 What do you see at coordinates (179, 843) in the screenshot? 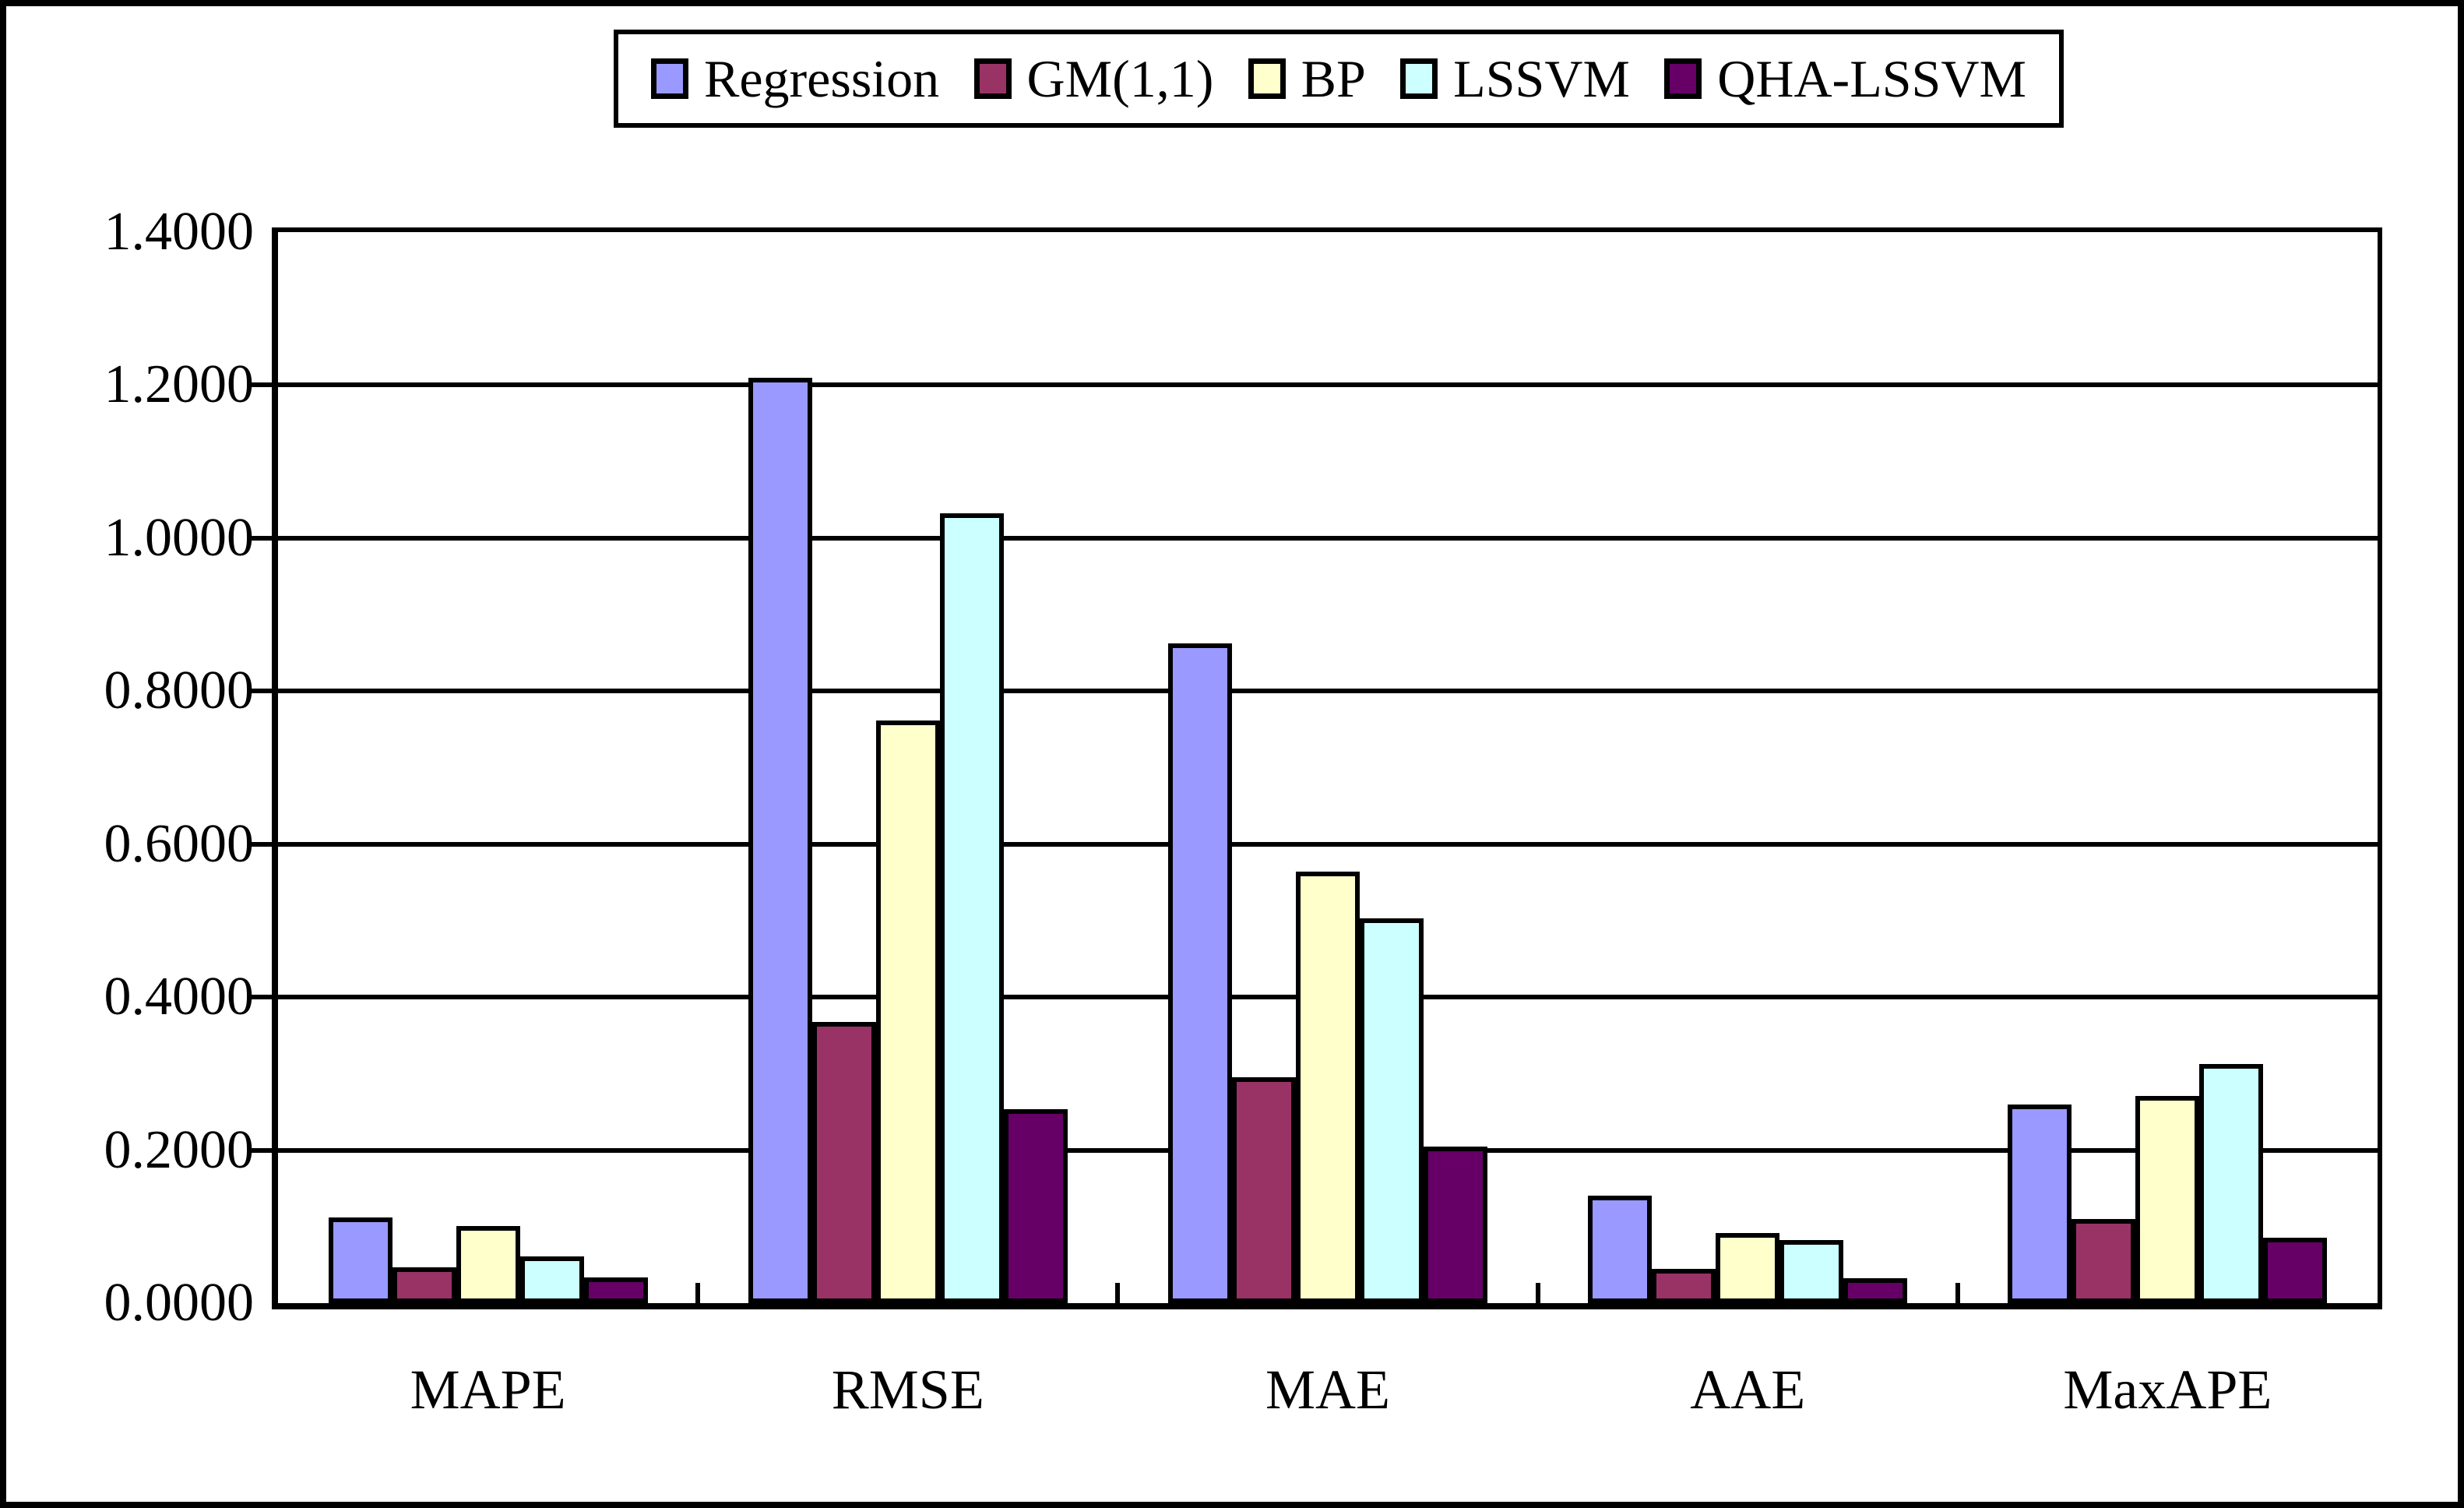
I see `y-axis-tick-label: 0.6000` at bounding box center [179, 843].